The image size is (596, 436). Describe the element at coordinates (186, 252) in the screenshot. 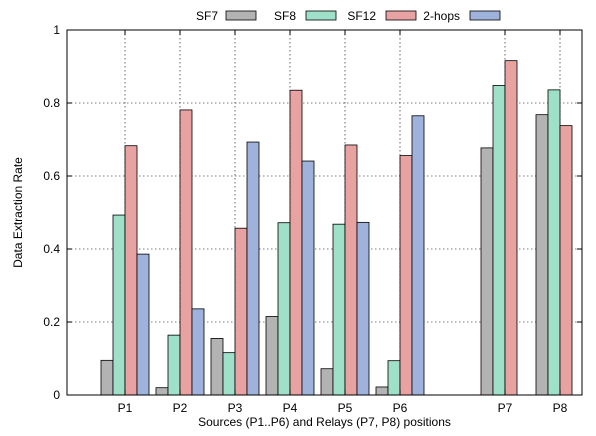

I see `bar-sf12-p2` at that location.